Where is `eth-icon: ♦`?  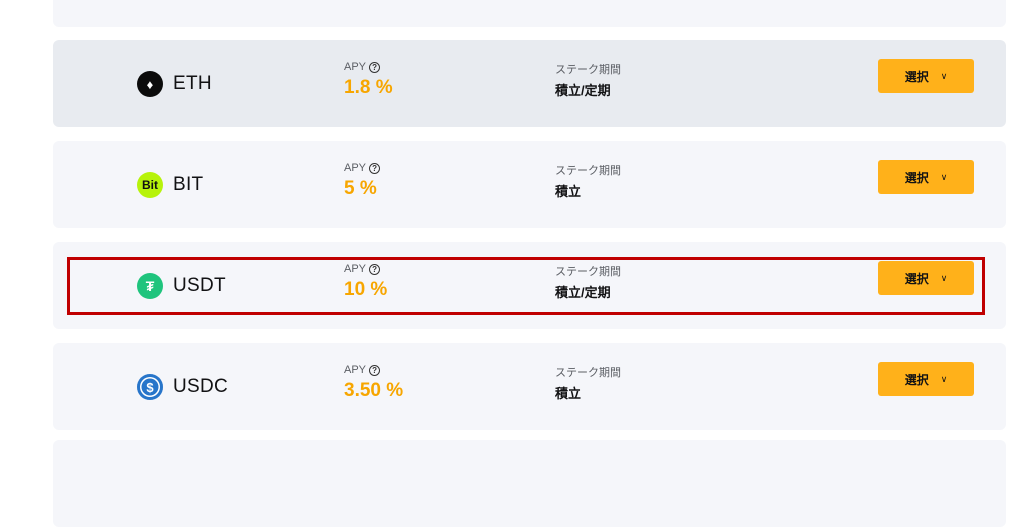 eth-icon: ♦ is located at coordinates (150, 84).